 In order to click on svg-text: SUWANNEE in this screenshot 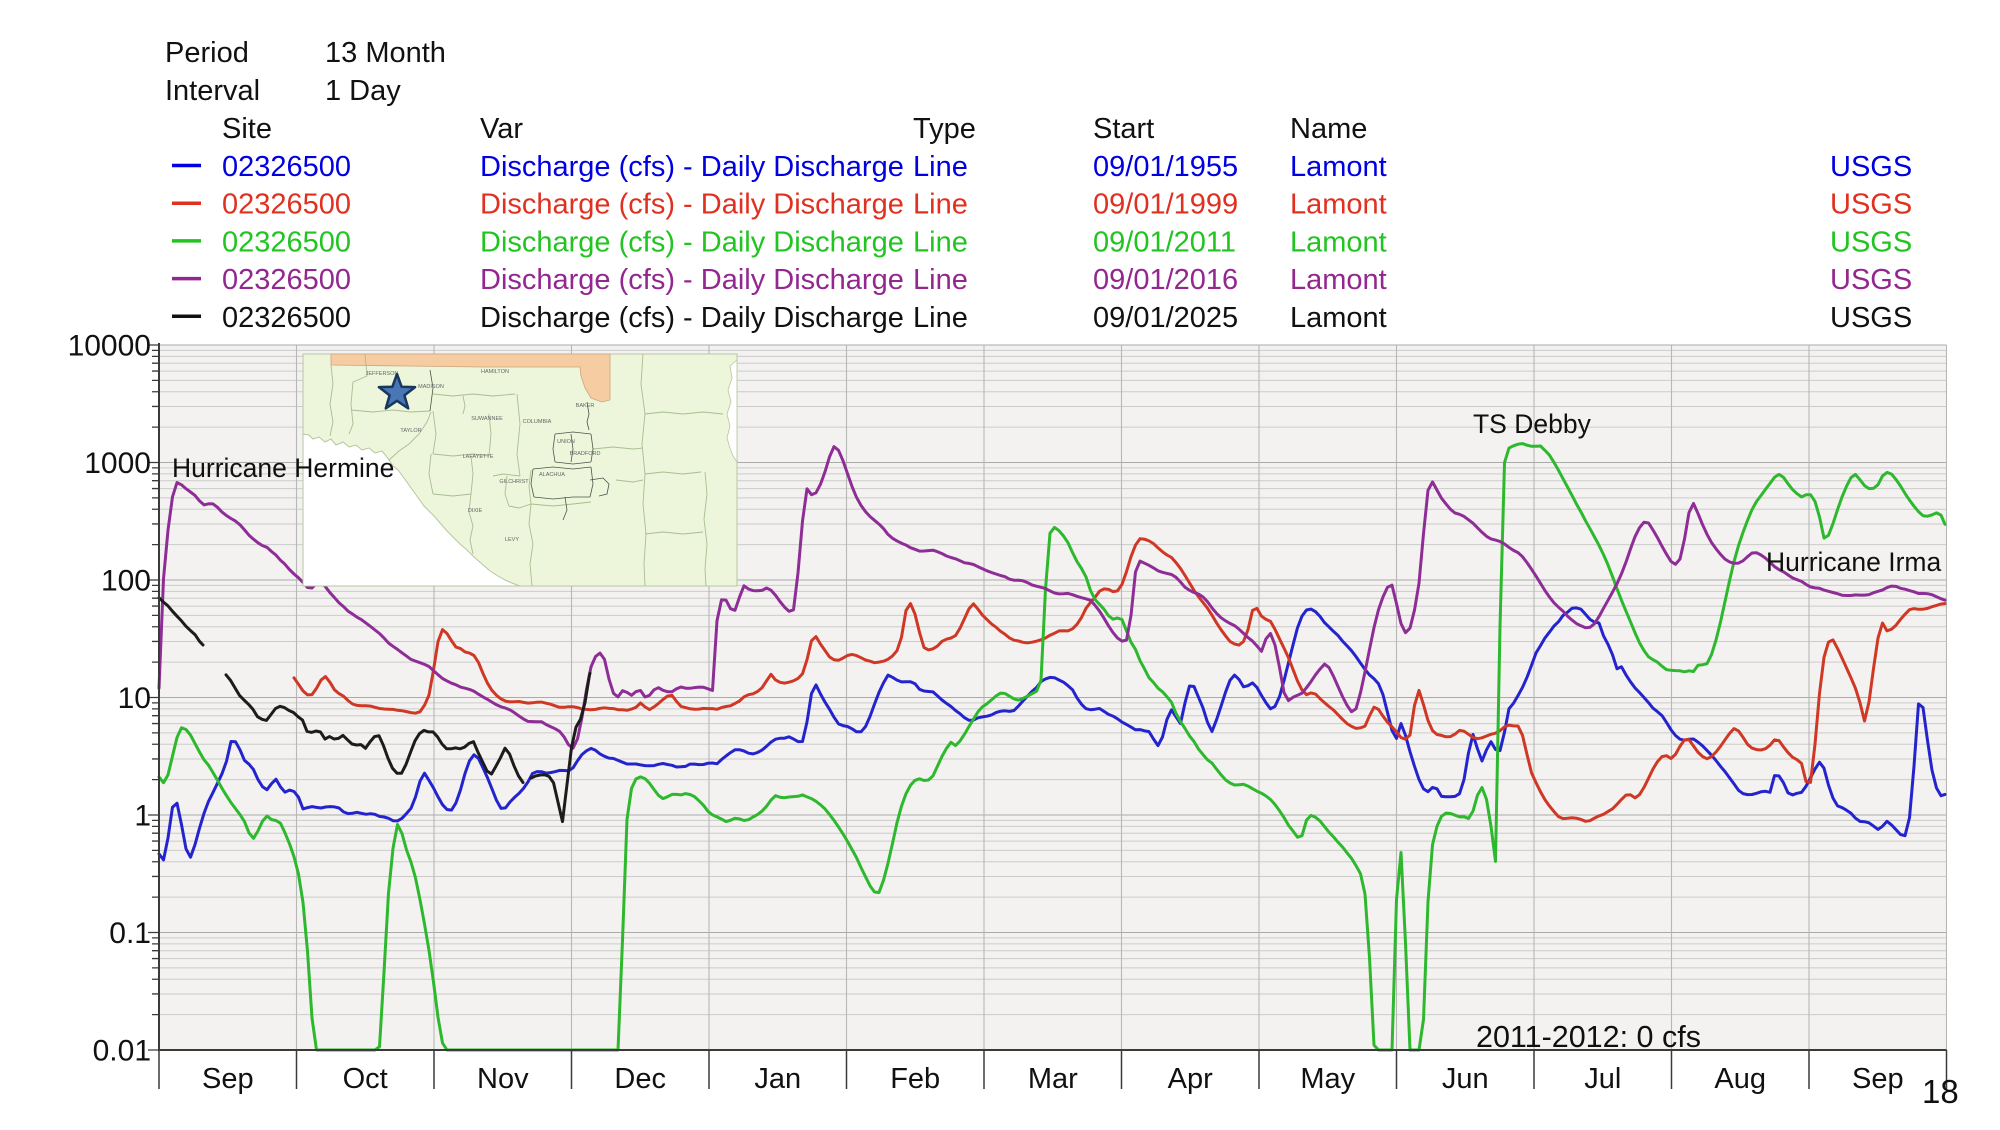, I will do `click(487, 419)`.